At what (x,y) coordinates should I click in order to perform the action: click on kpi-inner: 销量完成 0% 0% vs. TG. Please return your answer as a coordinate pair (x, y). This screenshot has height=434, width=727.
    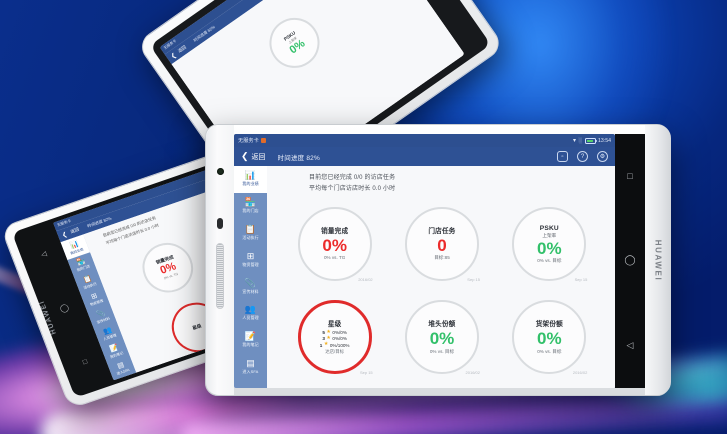
    Looking at the image, I should click on (334, 244).